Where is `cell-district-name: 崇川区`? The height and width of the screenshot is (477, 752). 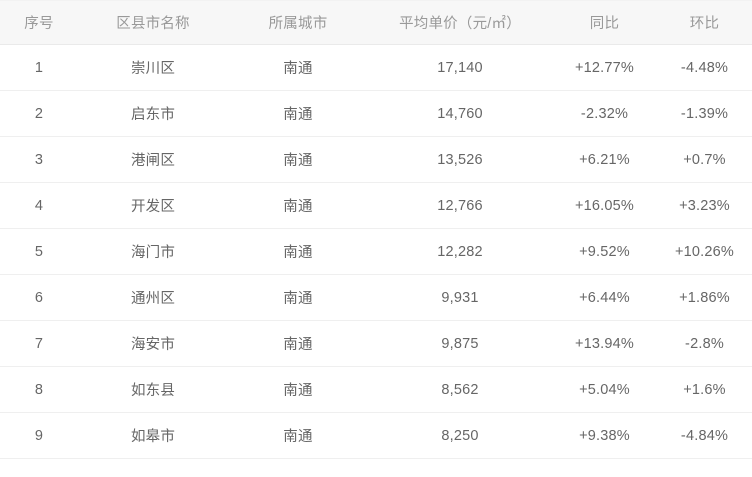 cell-district-name: 崇川区 is located at coordinates (153, 67).